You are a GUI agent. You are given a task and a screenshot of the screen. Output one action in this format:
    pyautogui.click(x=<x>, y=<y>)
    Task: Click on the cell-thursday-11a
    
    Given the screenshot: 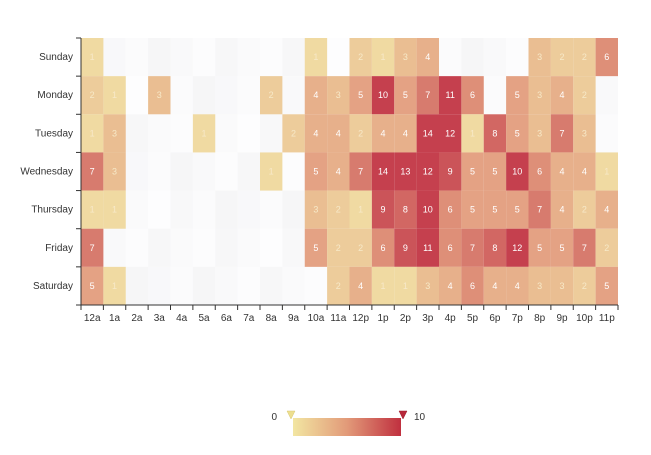 What is the action you would take?
    pyautogui.click(x=338, y=209)
    